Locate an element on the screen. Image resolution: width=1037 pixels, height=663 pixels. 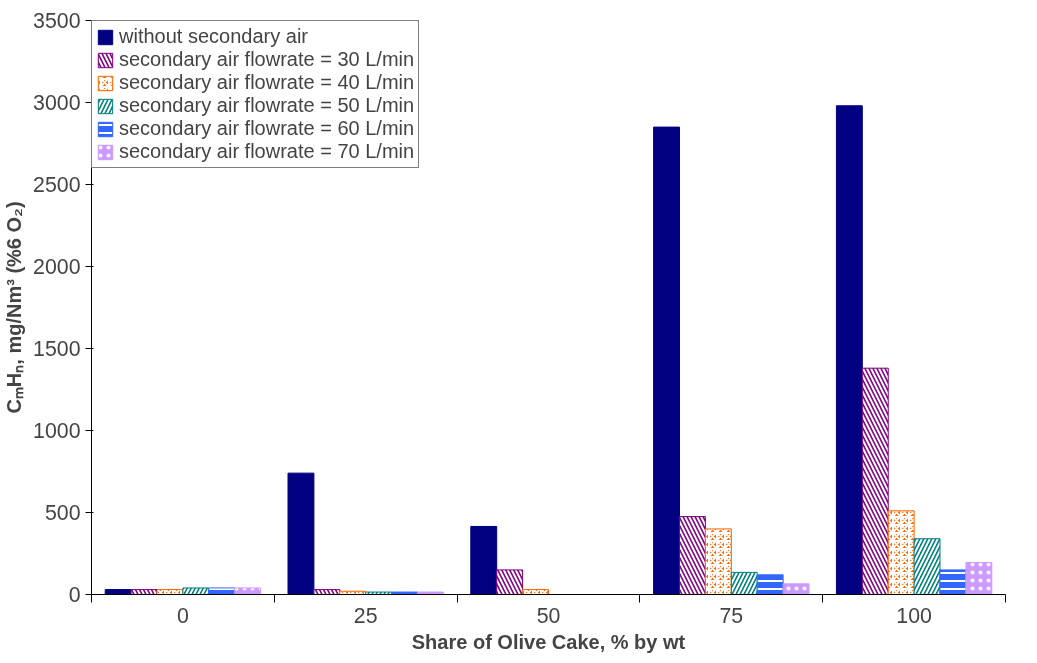
x-tick-label: 25 is located at coordinates (365, 615).